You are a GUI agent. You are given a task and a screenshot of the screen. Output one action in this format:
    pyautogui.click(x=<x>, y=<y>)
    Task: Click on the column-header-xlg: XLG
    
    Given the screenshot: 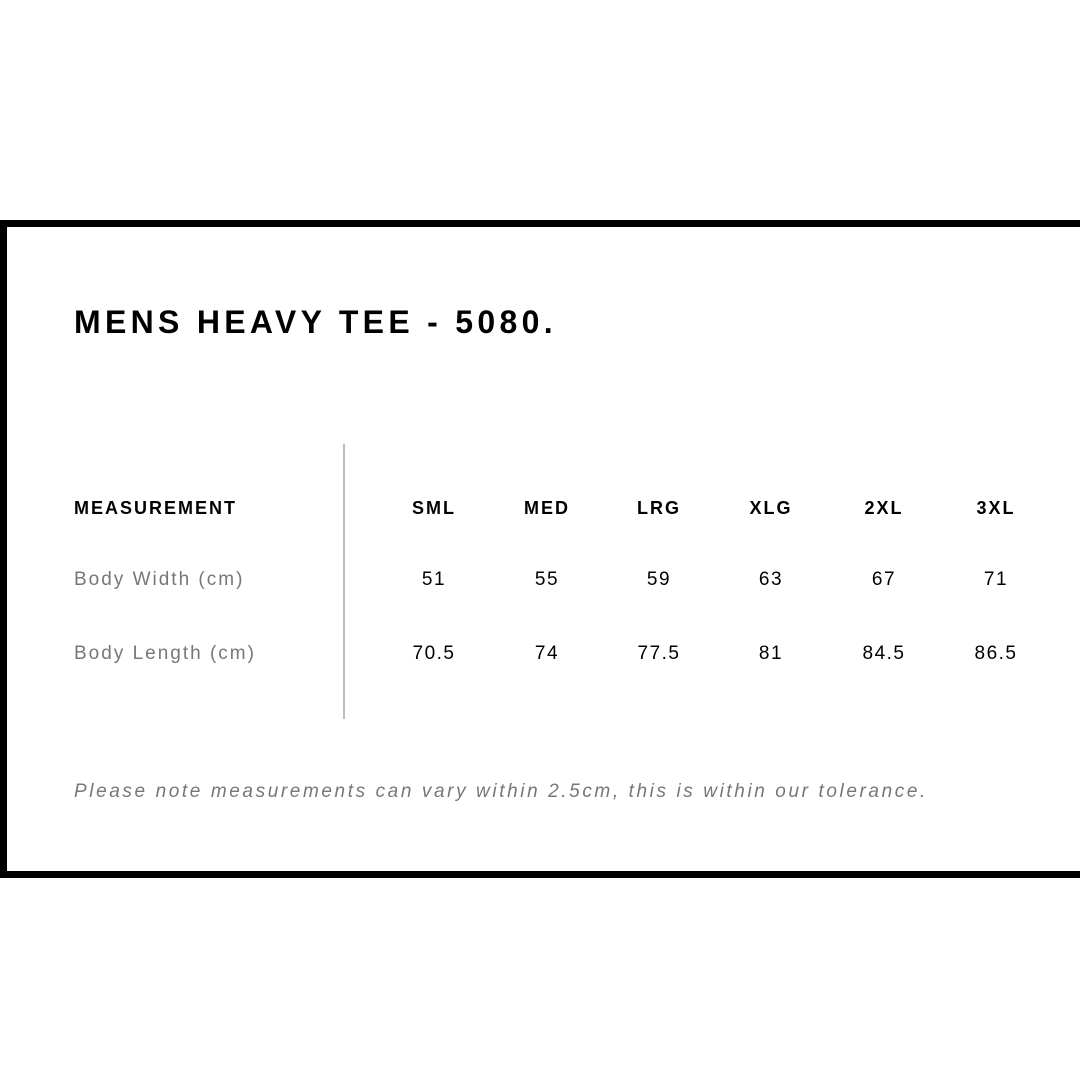 What is the action you would take?
    pyautogui.click(x=771, y=508)
    